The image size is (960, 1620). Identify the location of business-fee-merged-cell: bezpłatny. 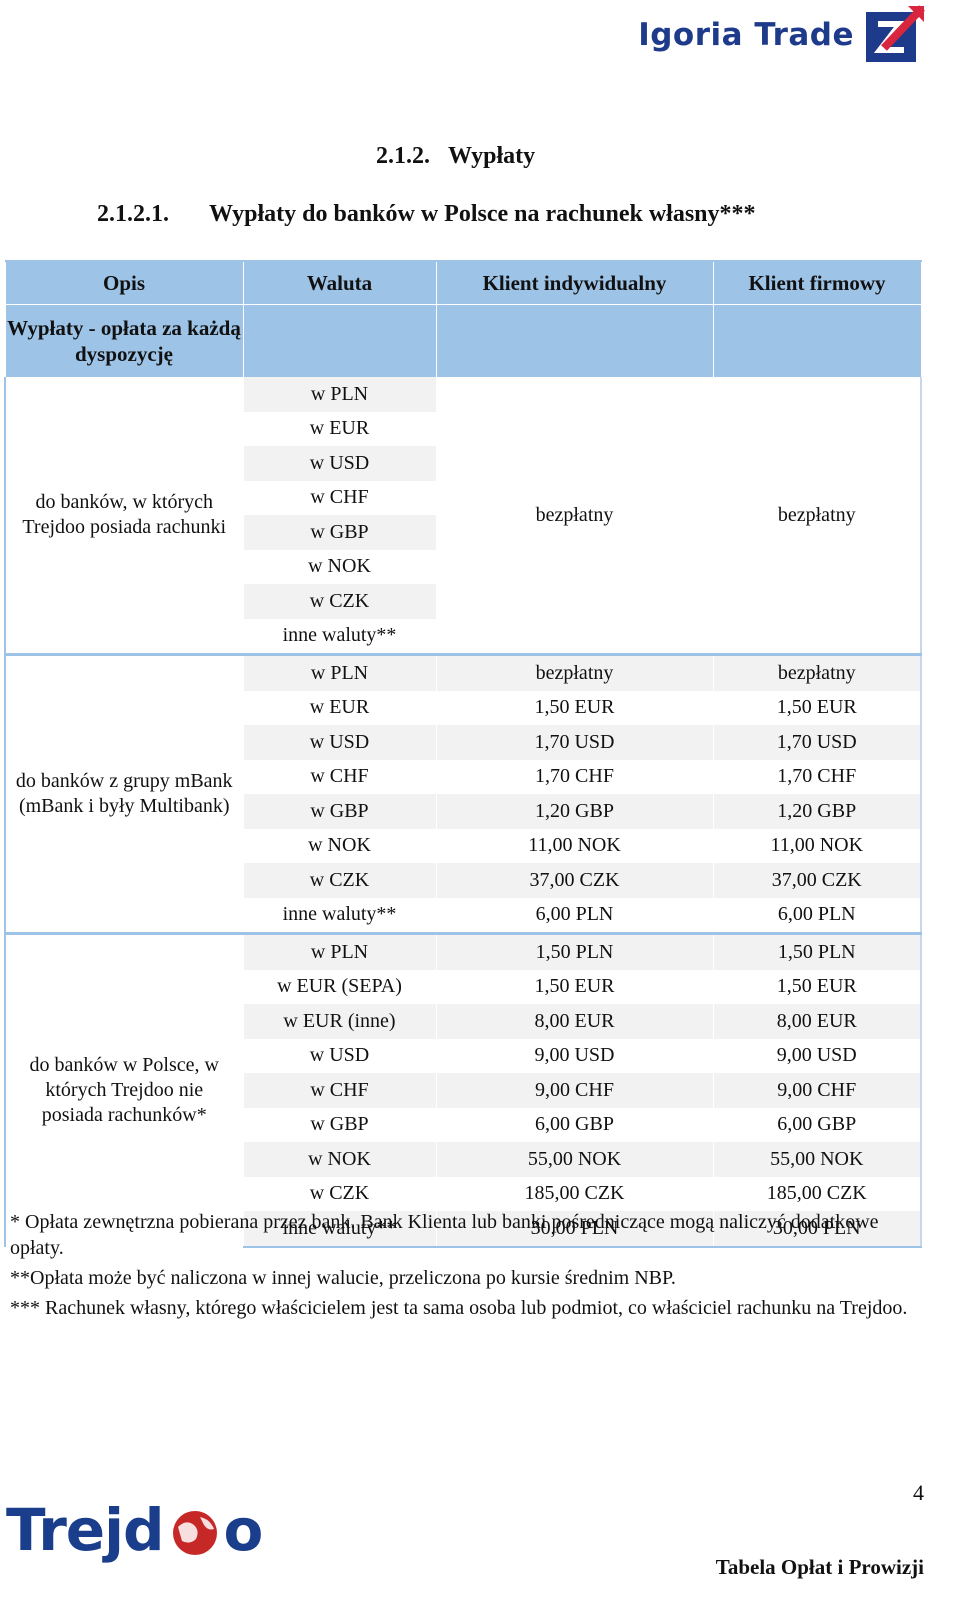
(817, 516).